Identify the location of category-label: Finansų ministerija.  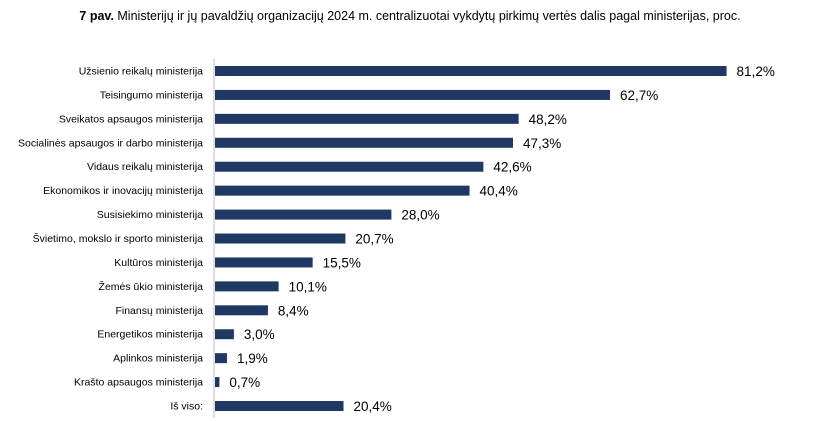
(159, 311).